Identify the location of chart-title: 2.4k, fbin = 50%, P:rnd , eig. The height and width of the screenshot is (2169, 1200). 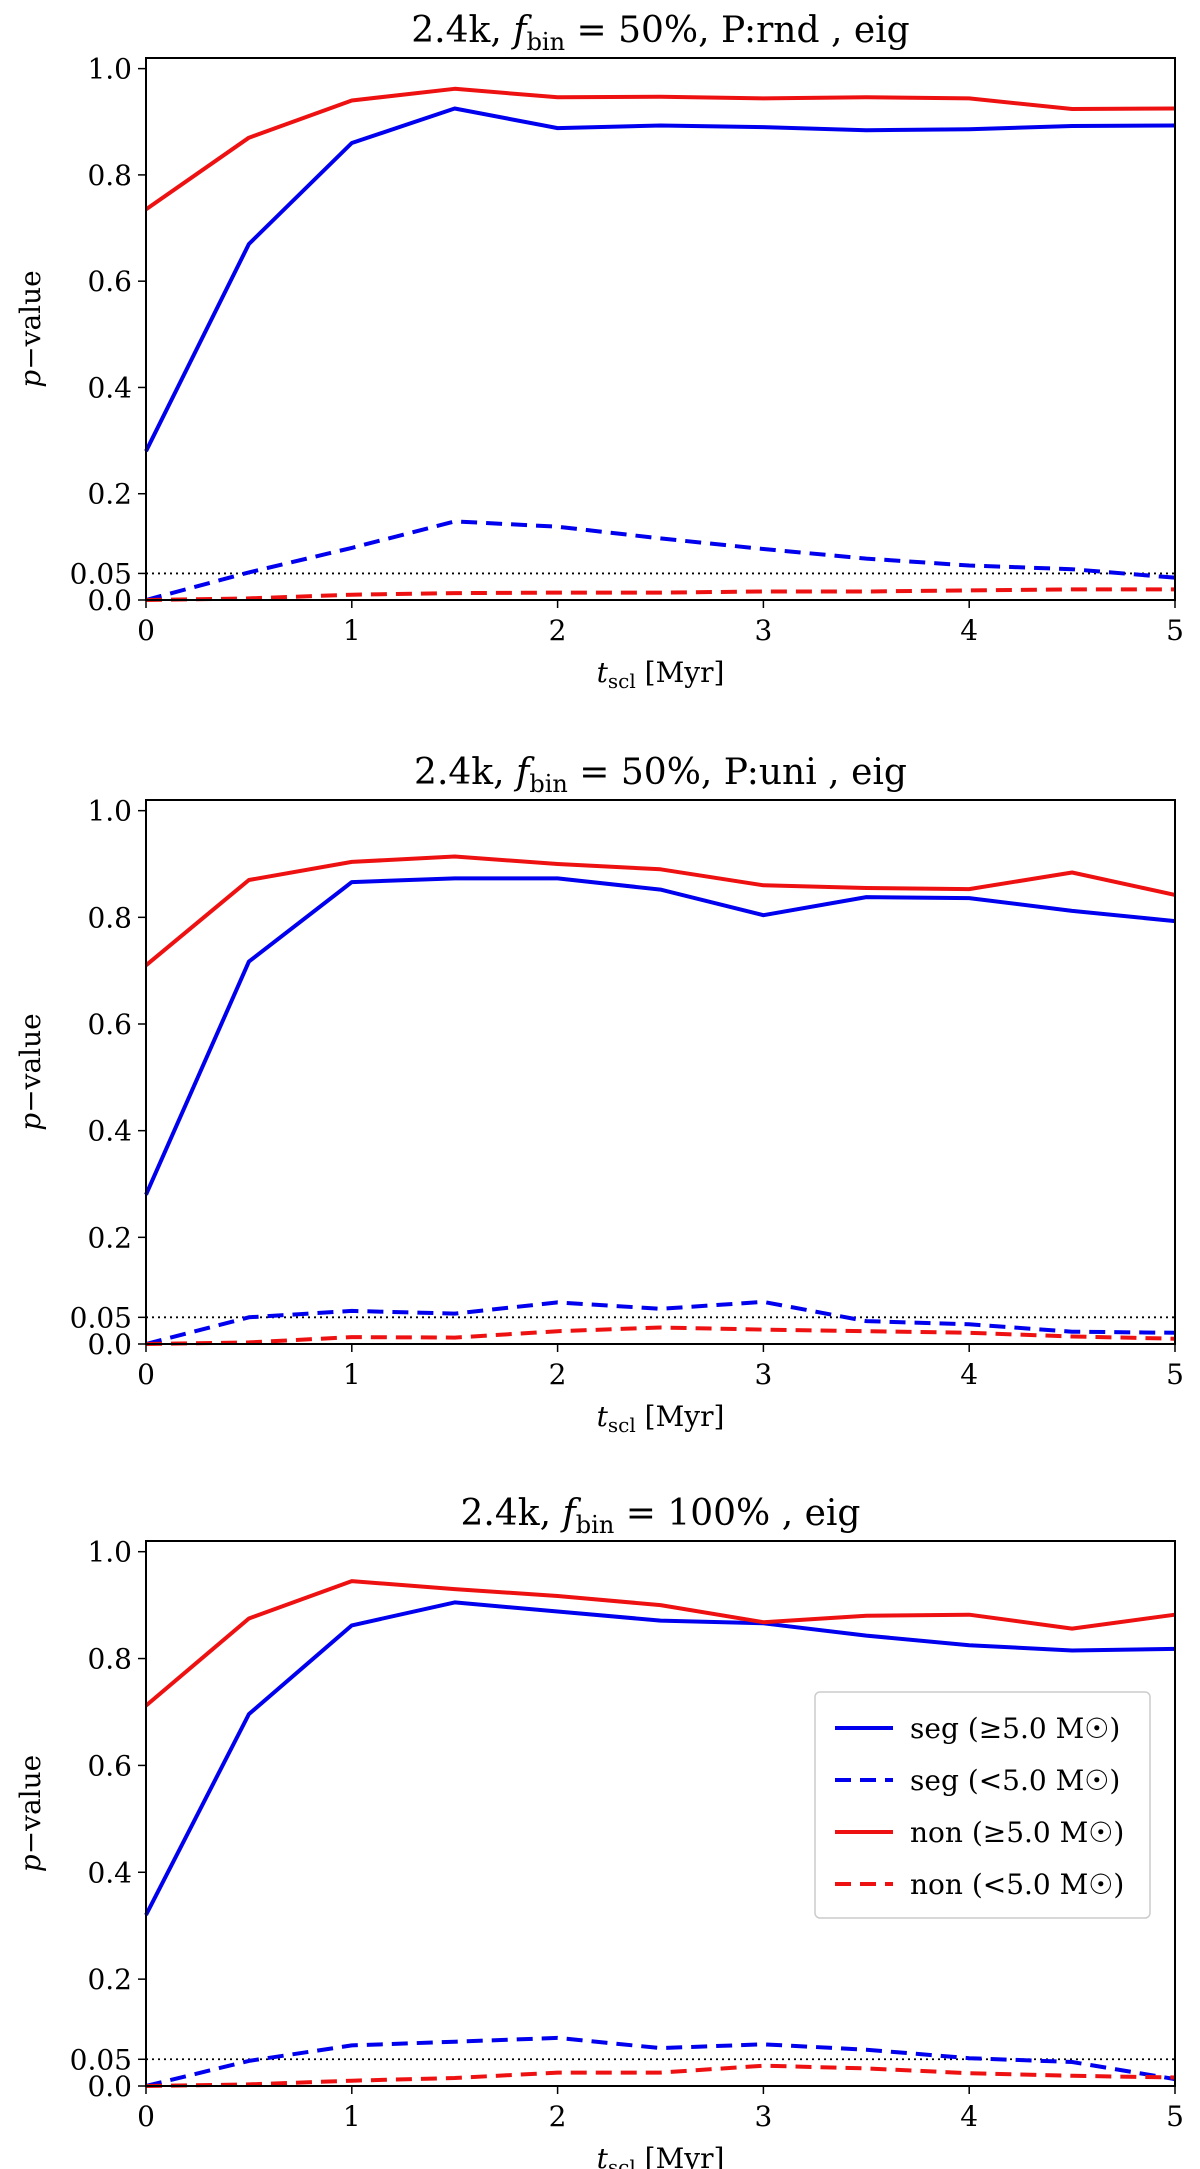
(660, 33).